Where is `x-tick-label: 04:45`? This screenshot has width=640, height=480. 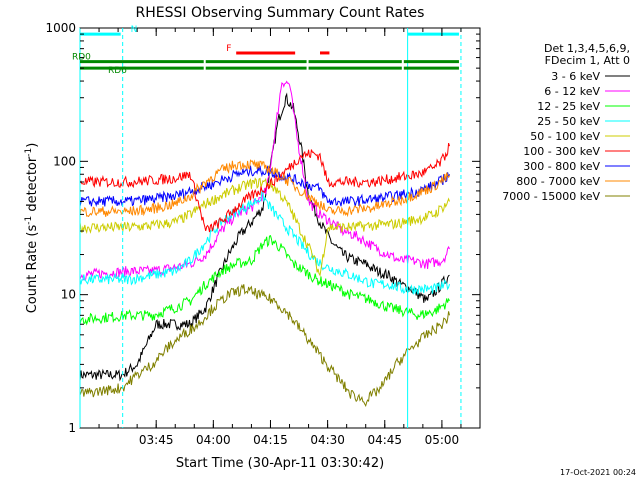
x-tick-label: 04:45 is located at coordinates (384, 440).